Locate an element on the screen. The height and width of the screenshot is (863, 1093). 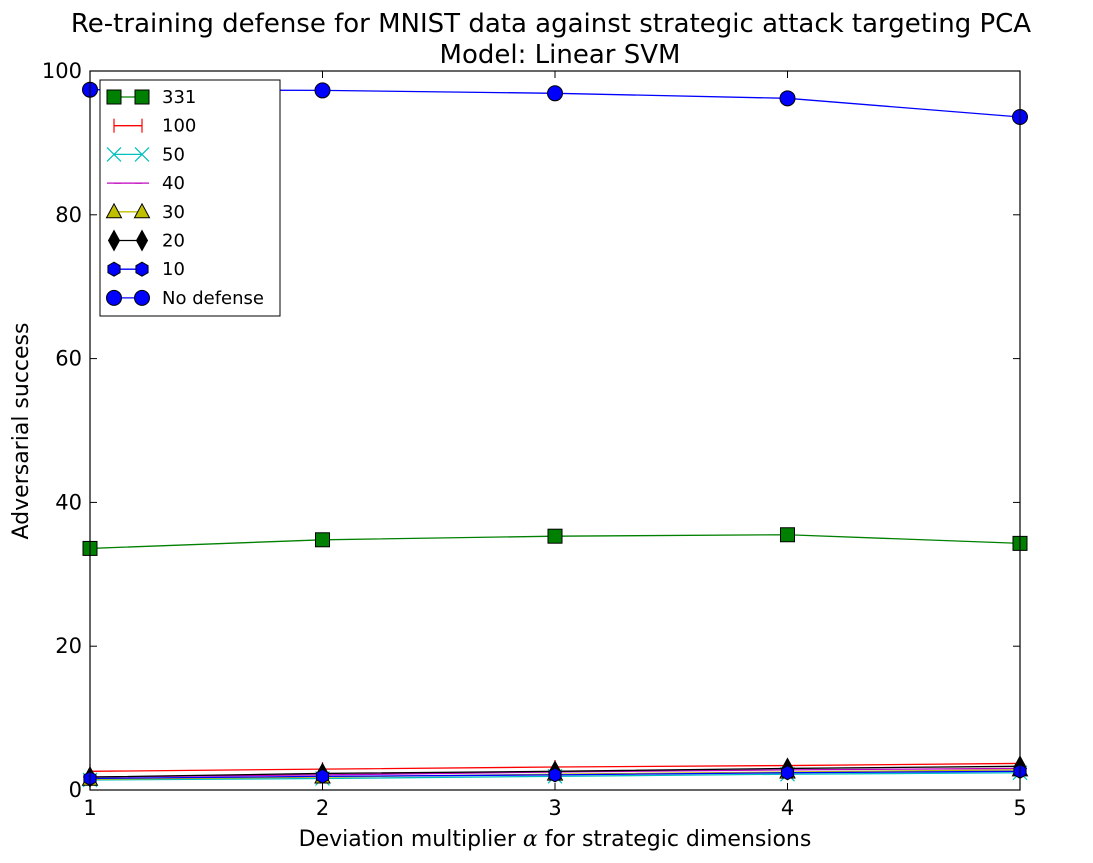
legend-box is located at coordinates (190, 198).